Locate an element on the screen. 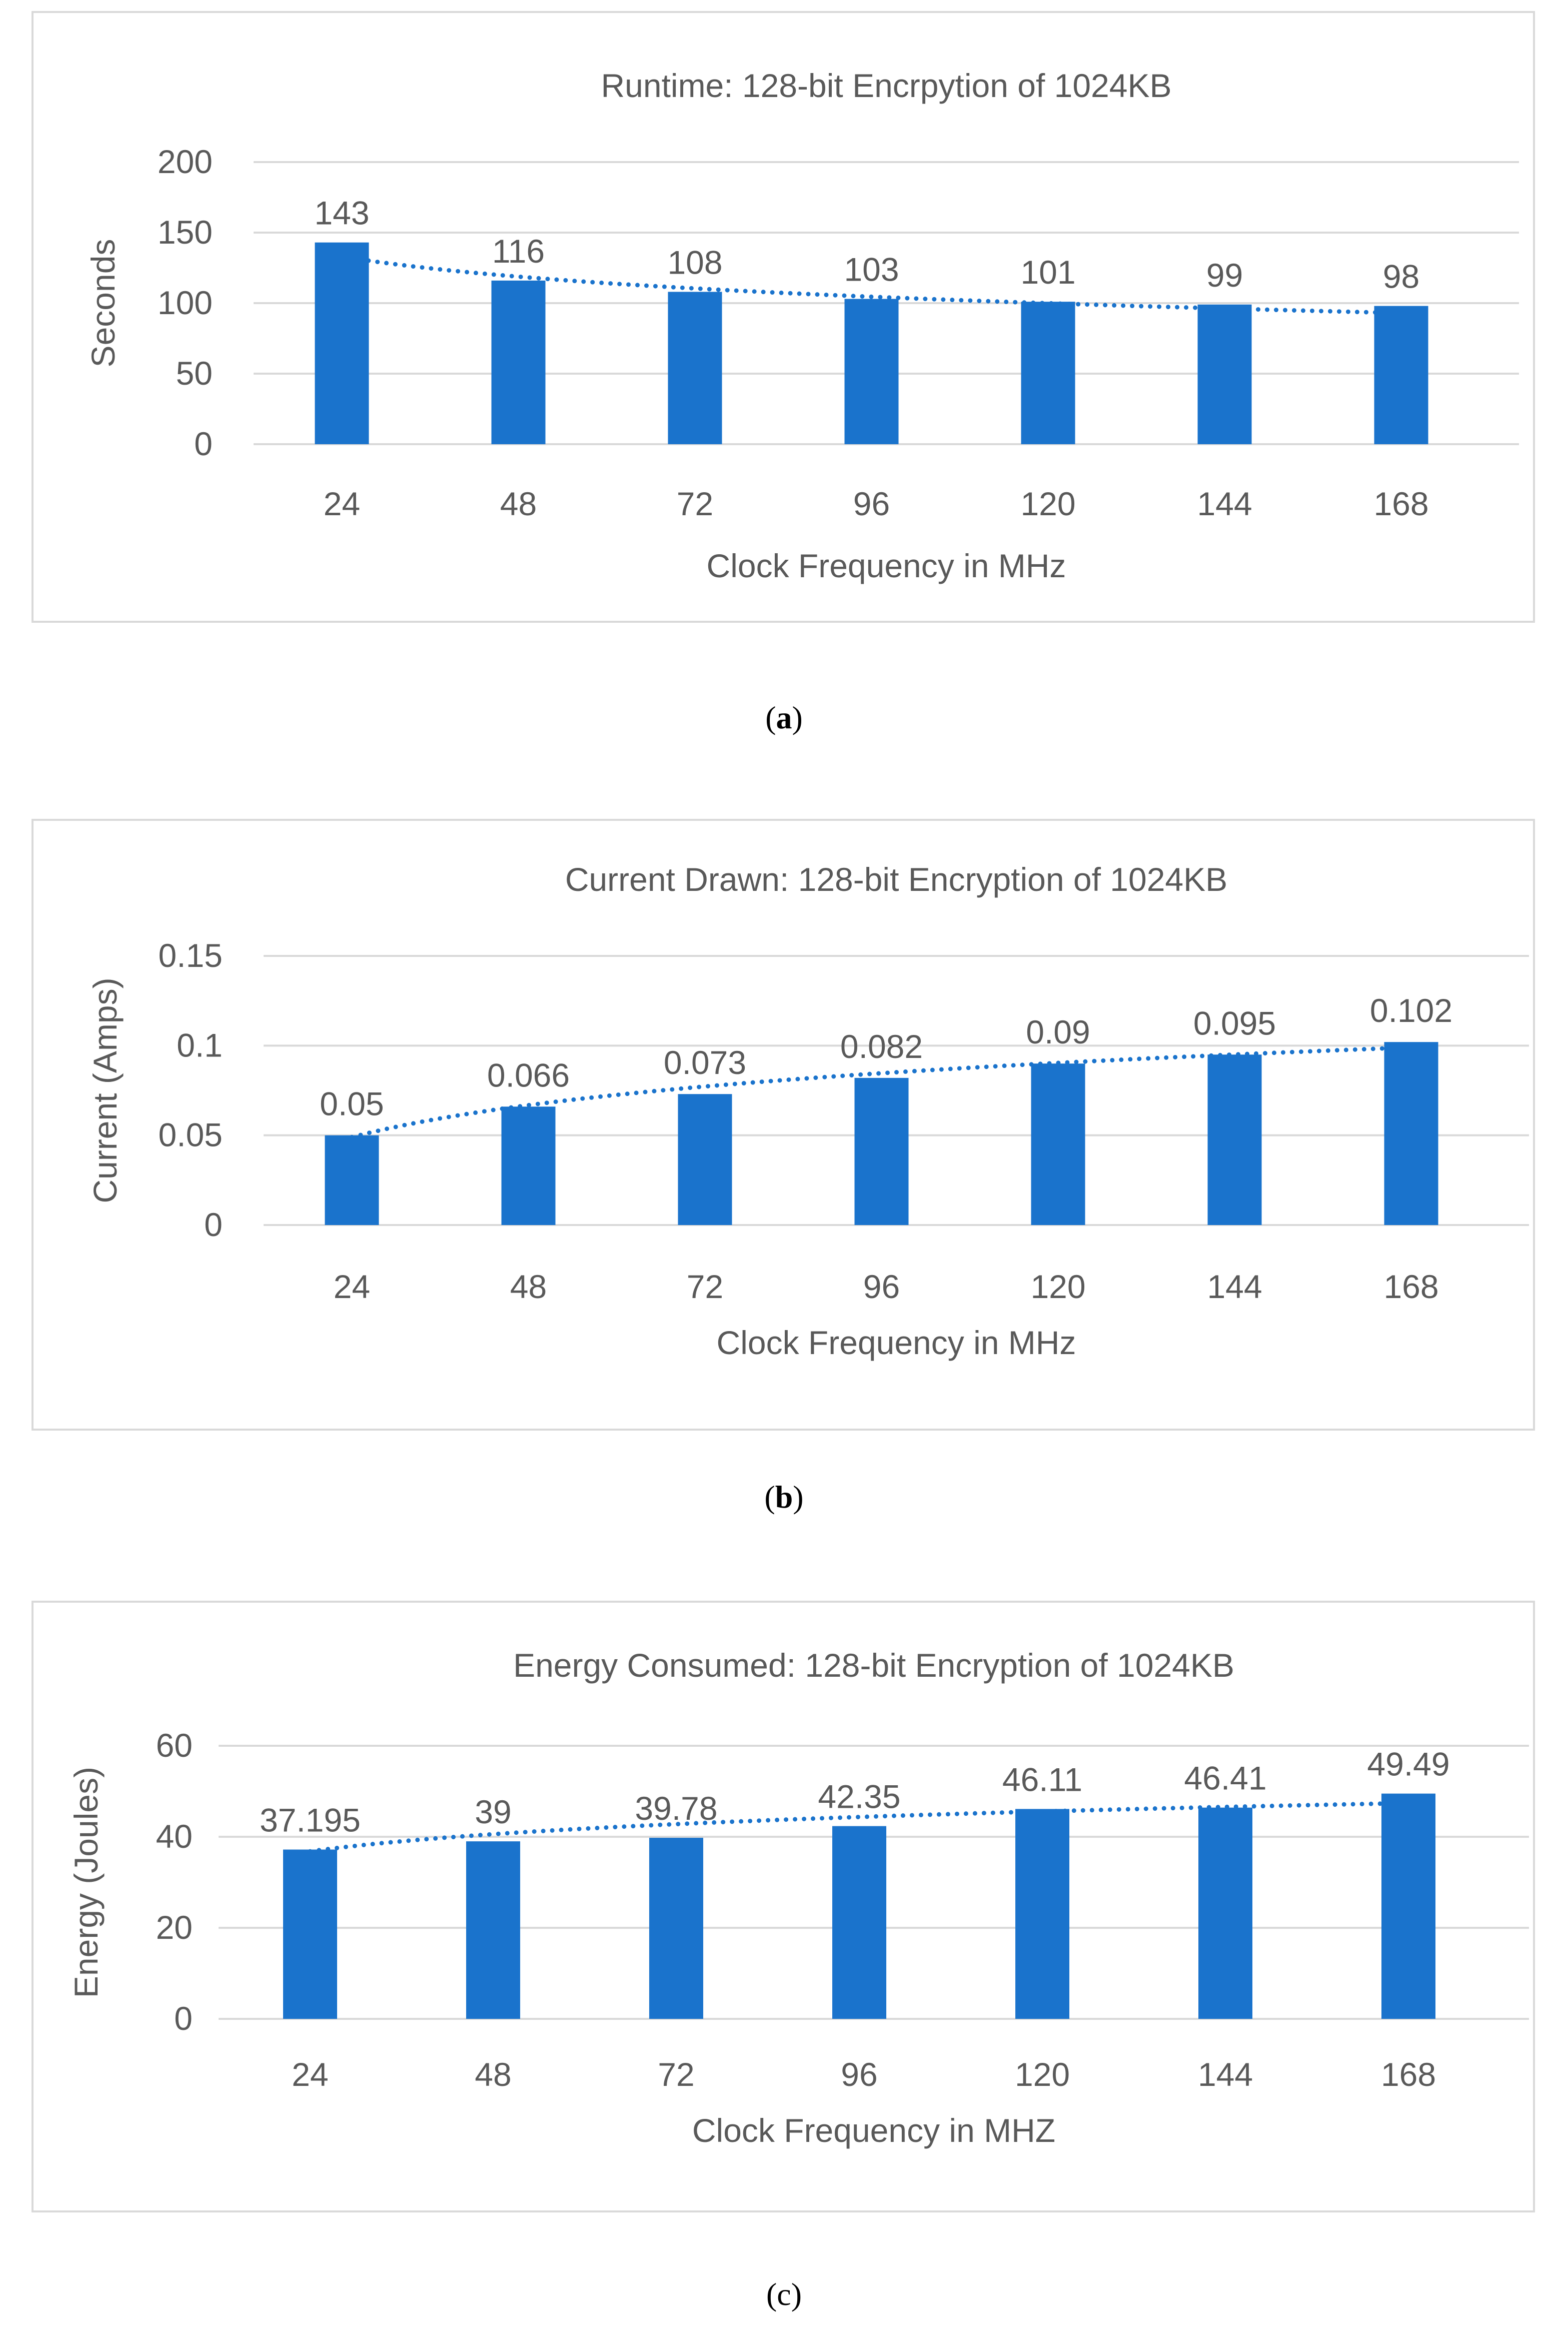  y-tick-label: 40 is located at coordinates (174, 1836).